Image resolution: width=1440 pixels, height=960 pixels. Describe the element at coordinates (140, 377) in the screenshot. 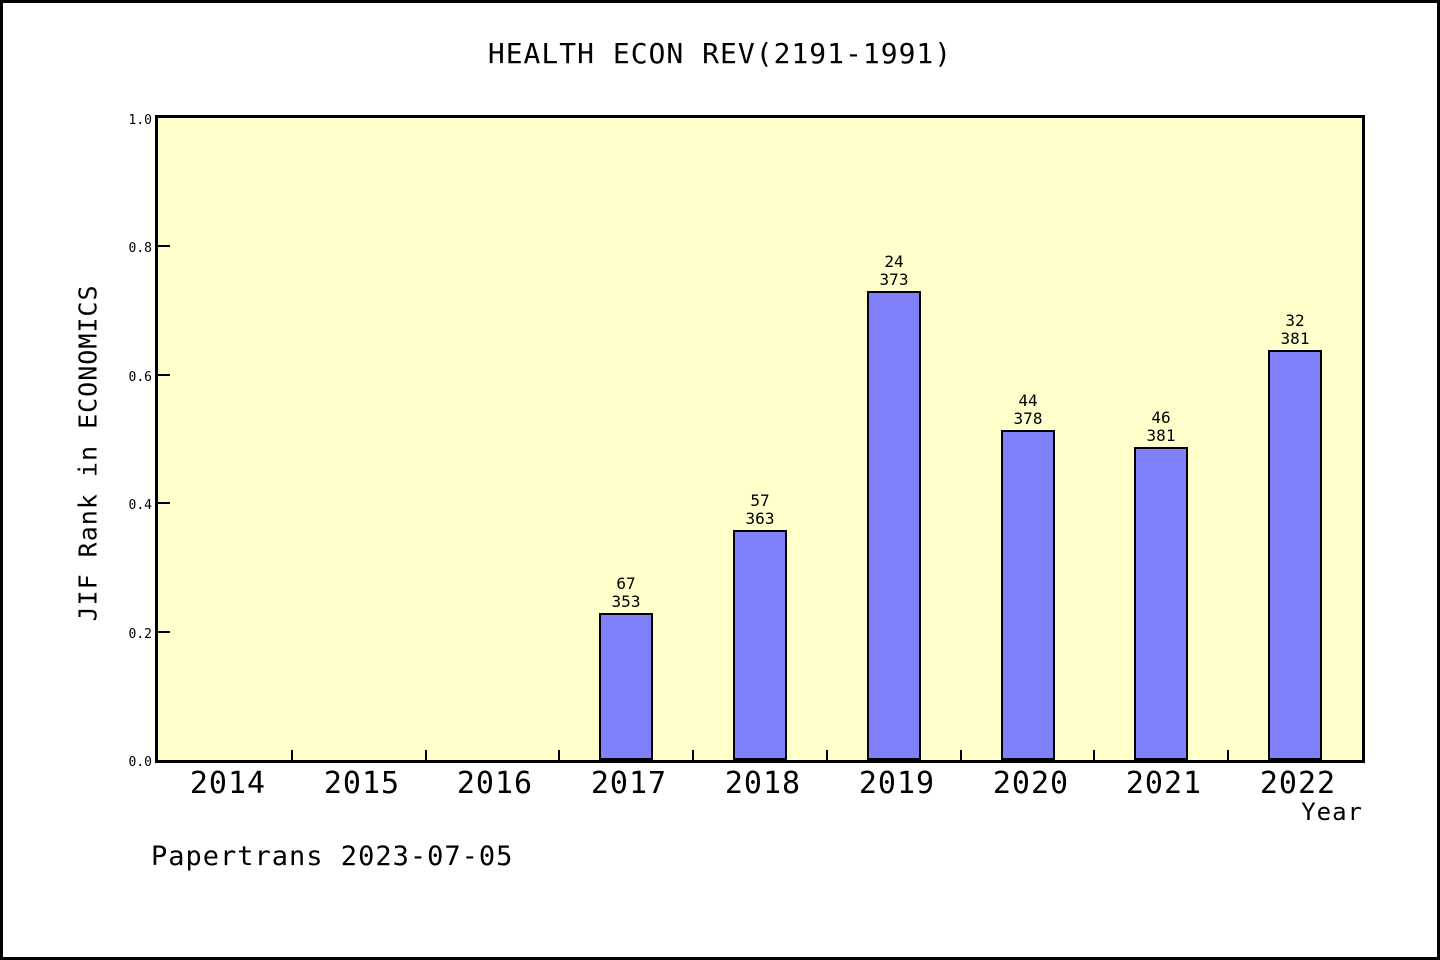

I see `y-tick-label: 0.6` at that location.